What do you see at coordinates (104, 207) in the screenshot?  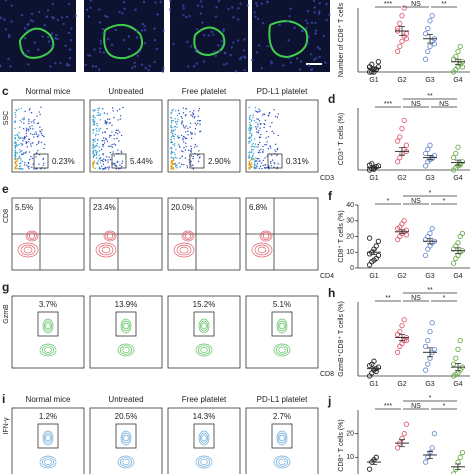 I see `quadrant-percentage: 23.4%` at bounding box center [104, 207].